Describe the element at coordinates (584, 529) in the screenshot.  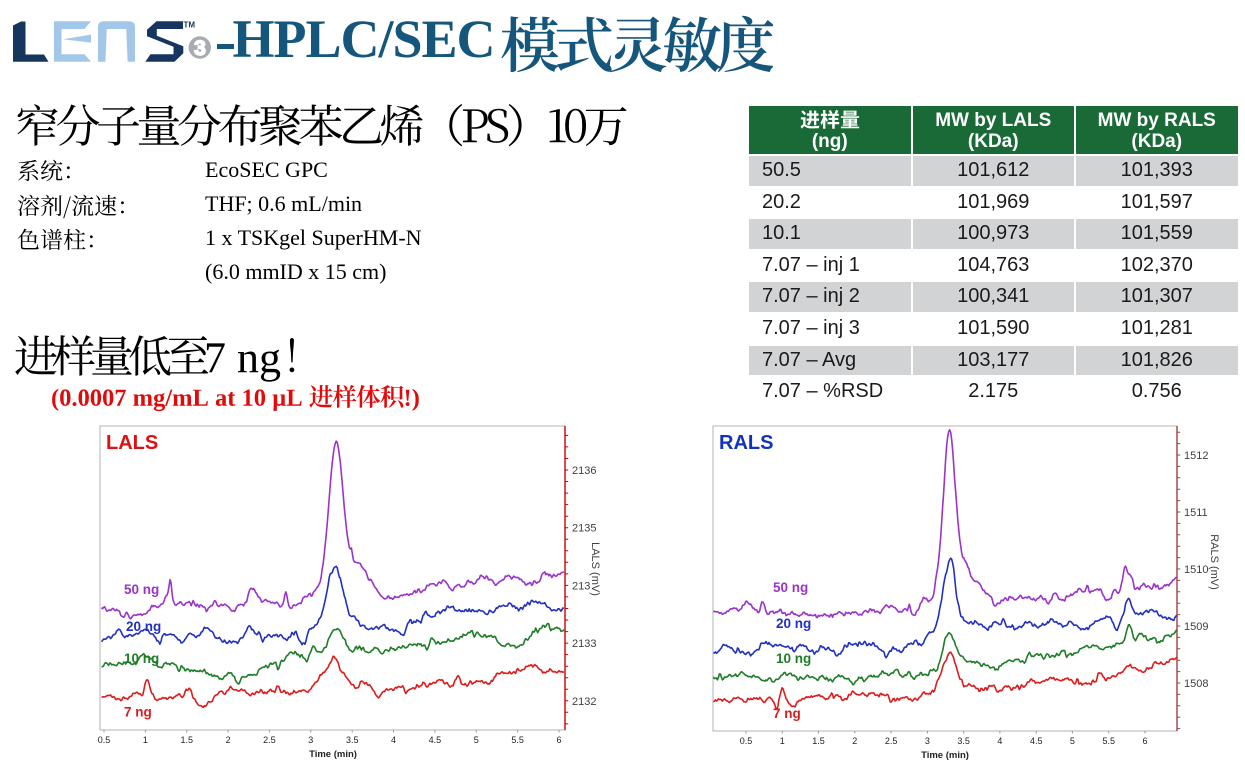
I see `svg-text: 2135` at that location.